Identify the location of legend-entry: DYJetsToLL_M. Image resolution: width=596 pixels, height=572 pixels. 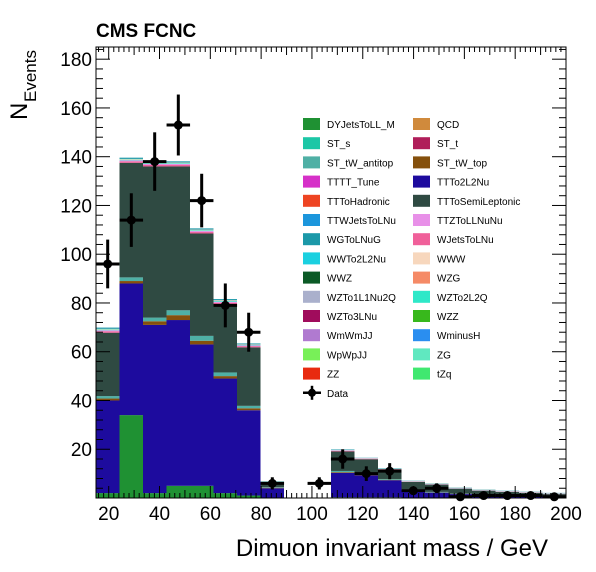
(349, 124).